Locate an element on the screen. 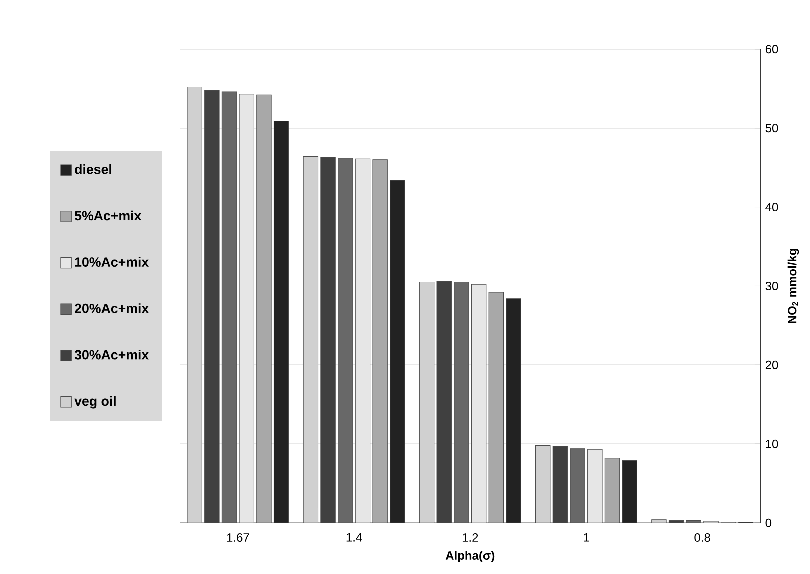 The height and width of the screenshot is (574, 810). y-tick-label: 50 is located at coordinates (772, 128).